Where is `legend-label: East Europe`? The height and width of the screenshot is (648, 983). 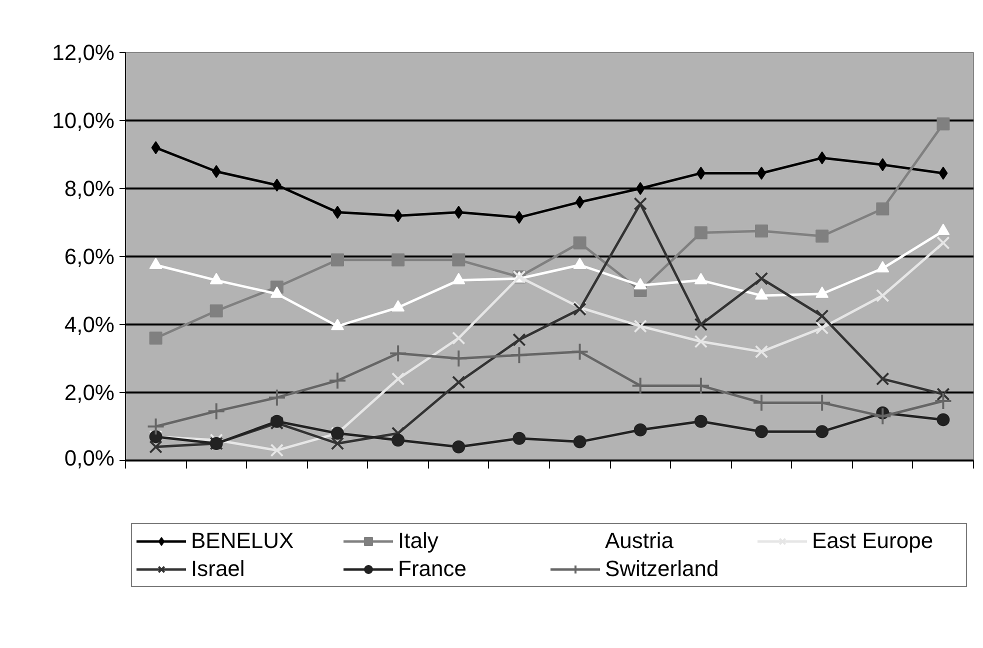 legend-label: East Europe is located at coordinates (873, 541).